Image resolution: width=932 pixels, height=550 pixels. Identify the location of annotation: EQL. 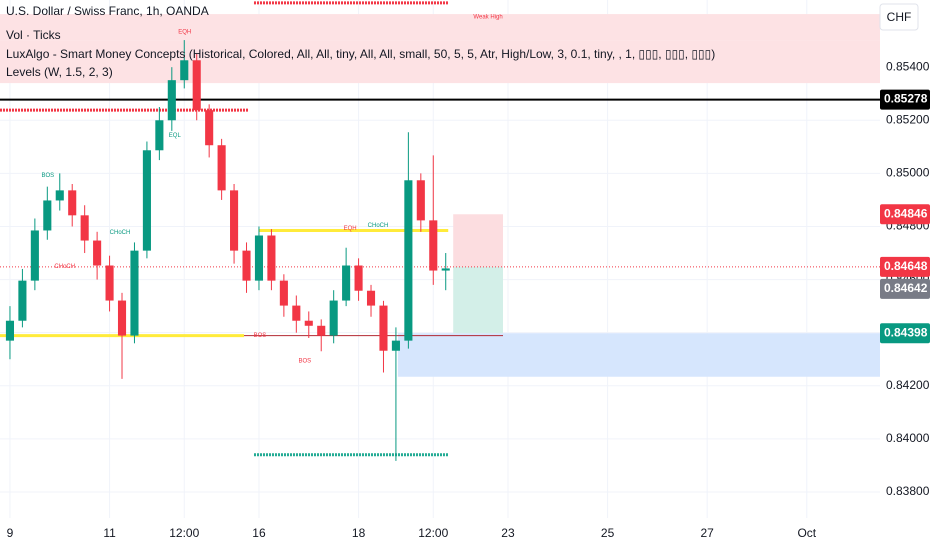
(175, 136).